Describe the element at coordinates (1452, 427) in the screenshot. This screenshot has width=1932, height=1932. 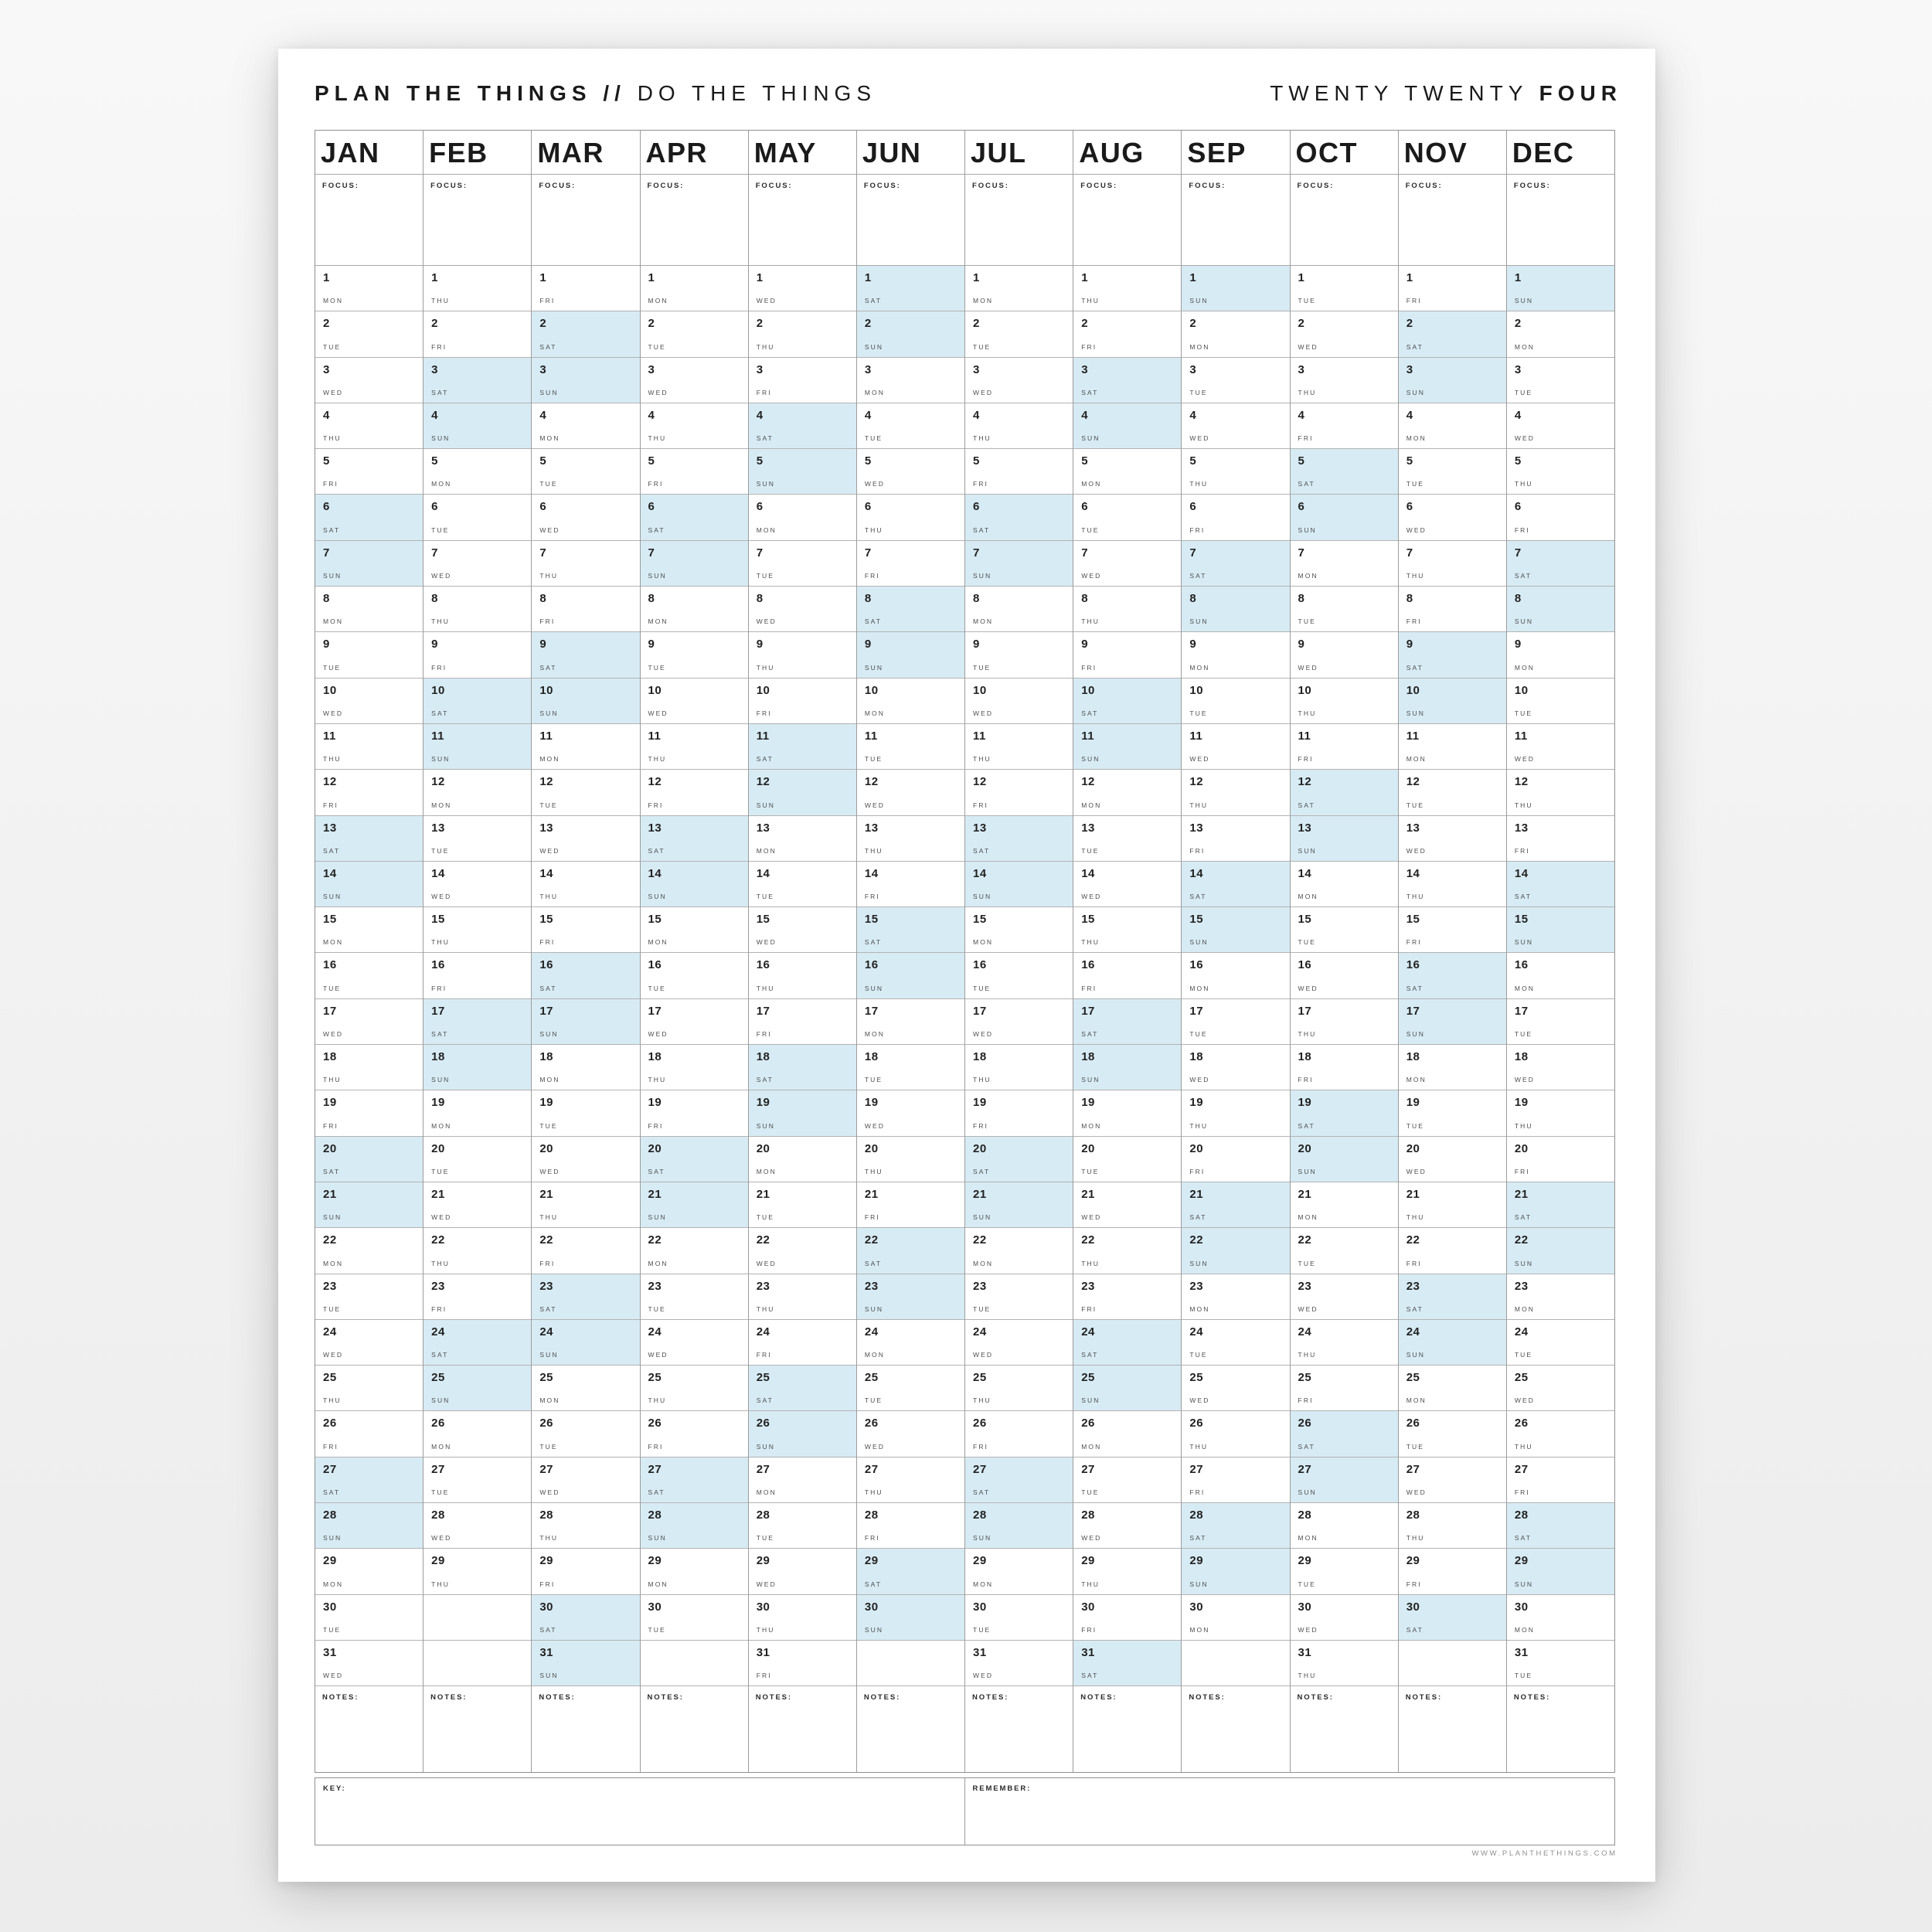
I see `day-cell: 4 MON` at that location.